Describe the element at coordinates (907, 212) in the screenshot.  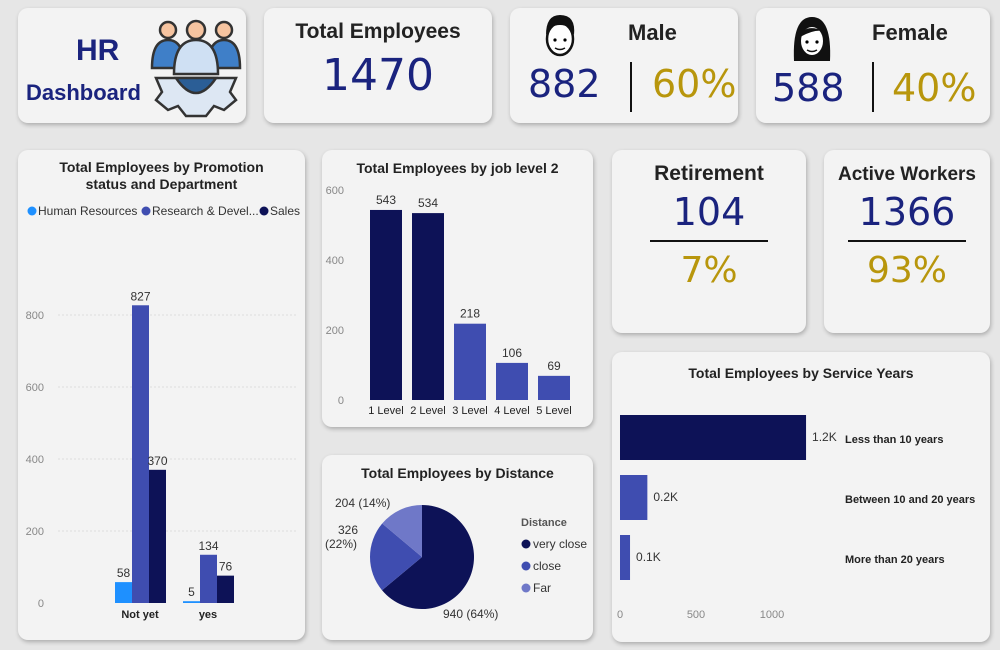
I see `active-workers-value: 1366` at that location.